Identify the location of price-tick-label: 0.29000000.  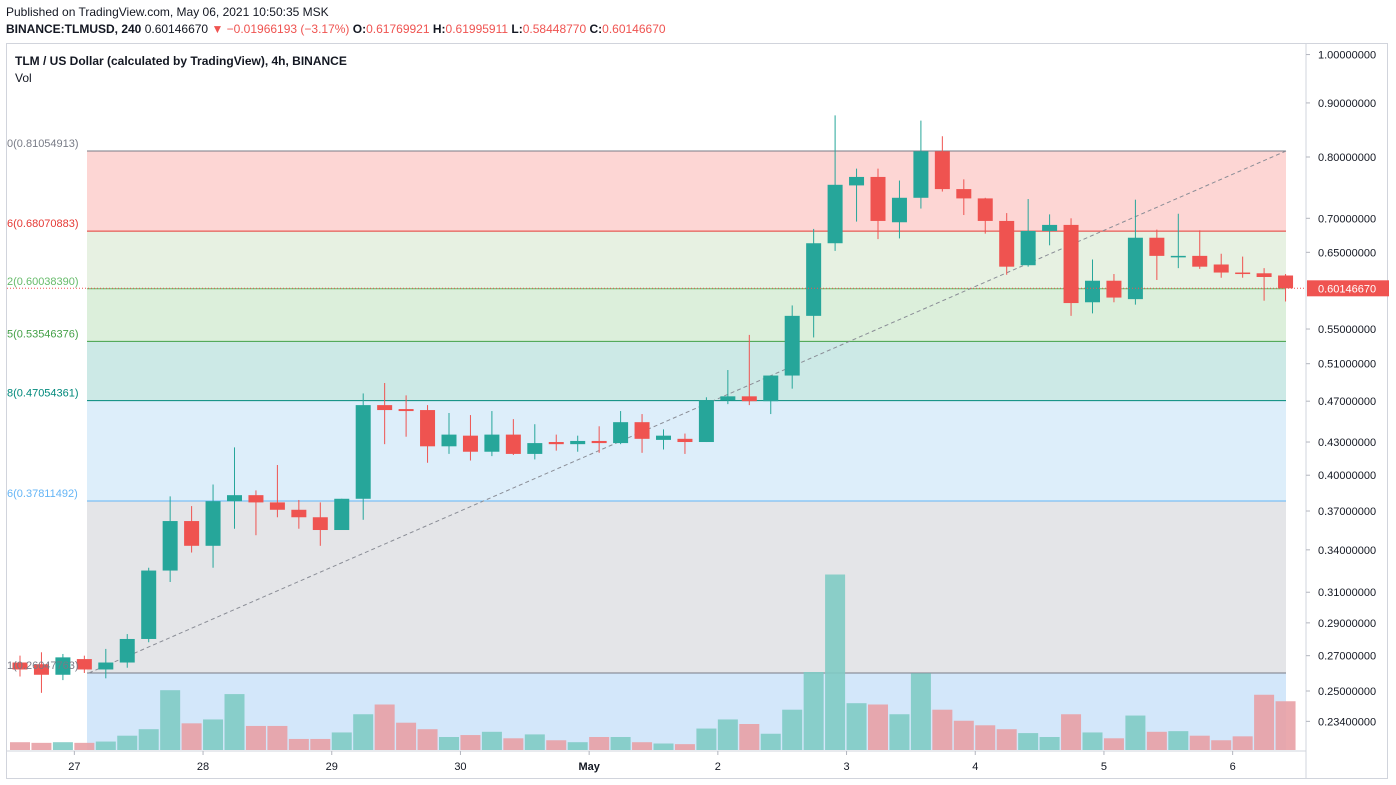
(1347, 624).